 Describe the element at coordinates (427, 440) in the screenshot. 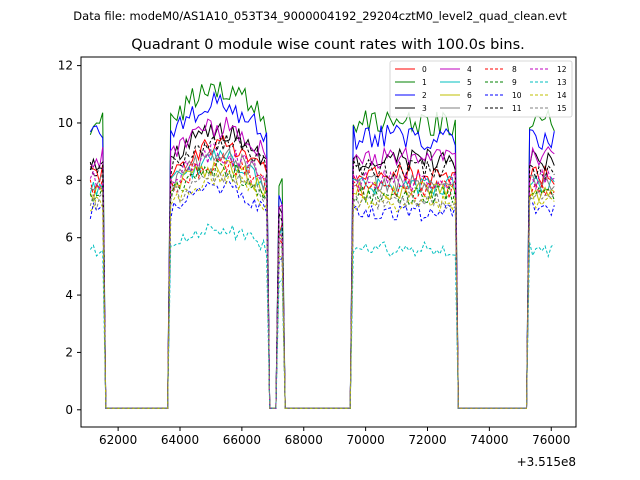

I see `x-tick-label: 72000` at that location.